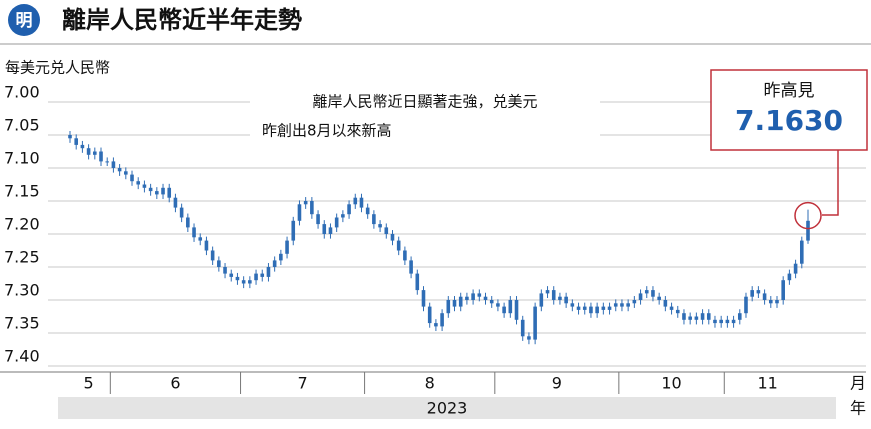 This screenshot has height=429, width=871. I want to click on annotation: 昨創出8月以來新高, so click(327, 131).